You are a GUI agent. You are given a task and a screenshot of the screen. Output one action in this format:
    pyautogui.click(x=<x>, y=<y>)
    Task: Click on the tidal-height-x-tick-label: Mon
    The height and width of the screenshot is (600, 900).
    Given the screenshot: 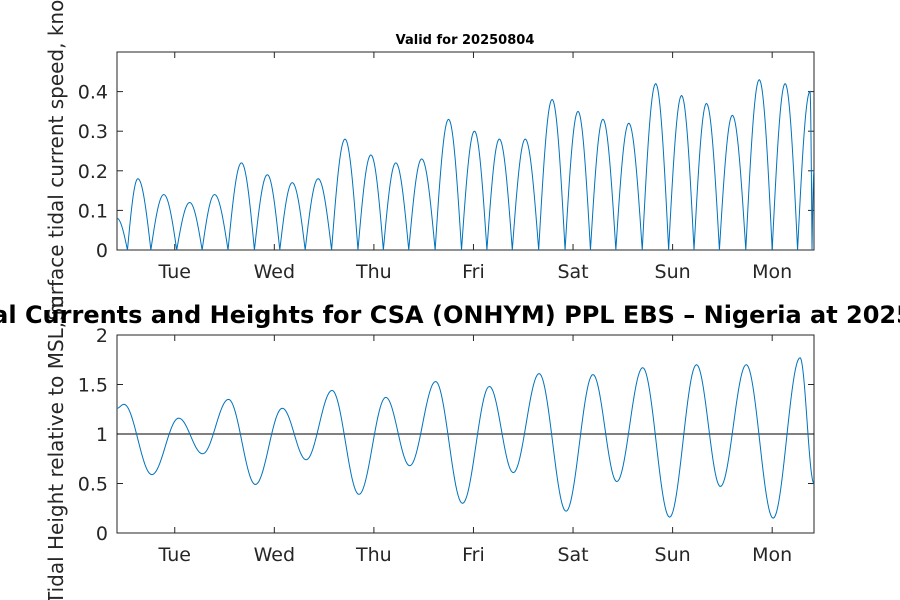 What is the action you would take?
    pyautogui.click(x=772, y=555)
    